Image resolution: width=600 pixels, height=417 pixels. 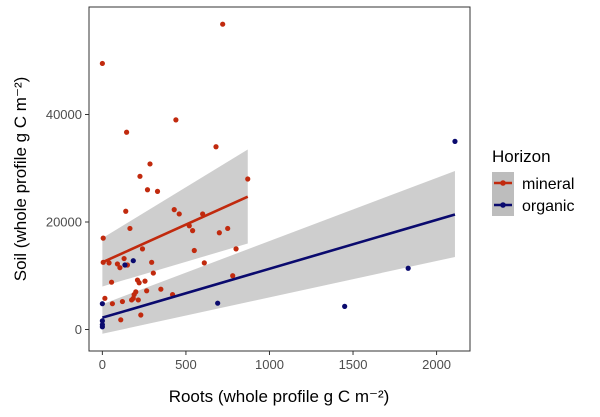 I want to click on x-tick-label: 1000, so click(x=269, y=364).